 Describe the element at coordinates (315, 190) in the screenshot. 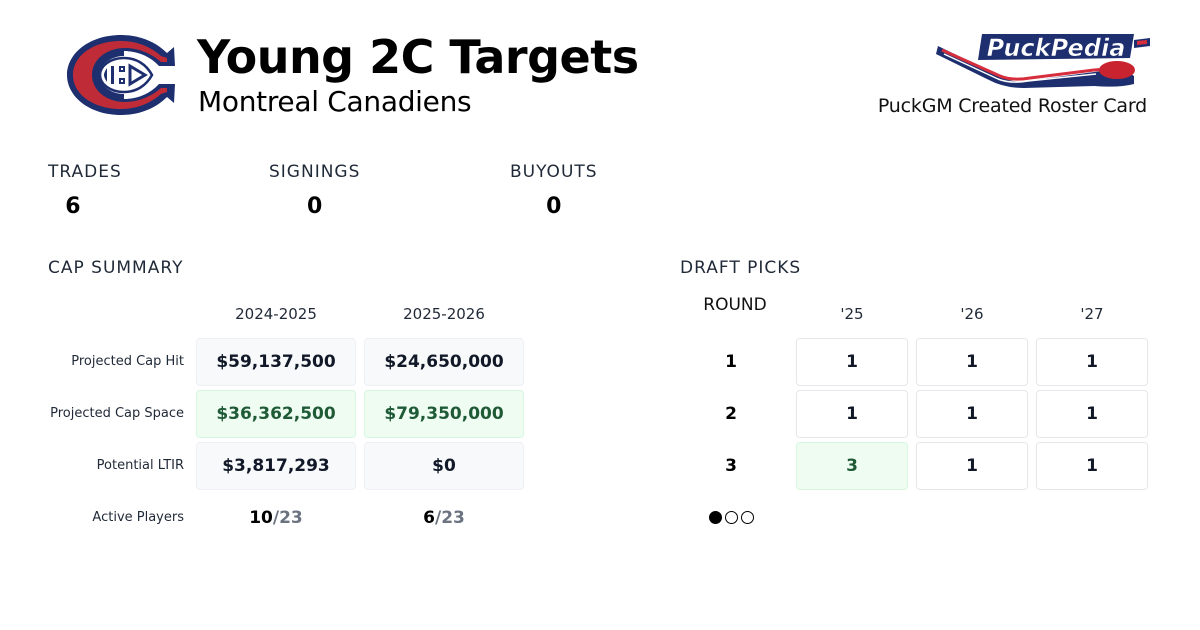

I see `stat-signings: SIGNINGS 0` at that location.